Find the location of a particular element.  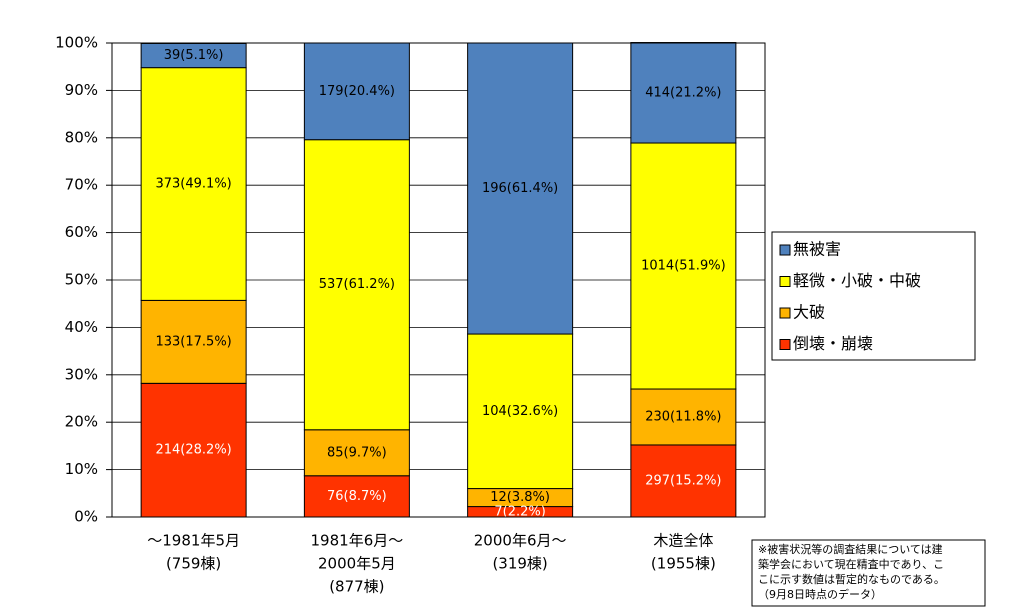

value-label: 12(3.8%) is located at coordinates (520, 497).